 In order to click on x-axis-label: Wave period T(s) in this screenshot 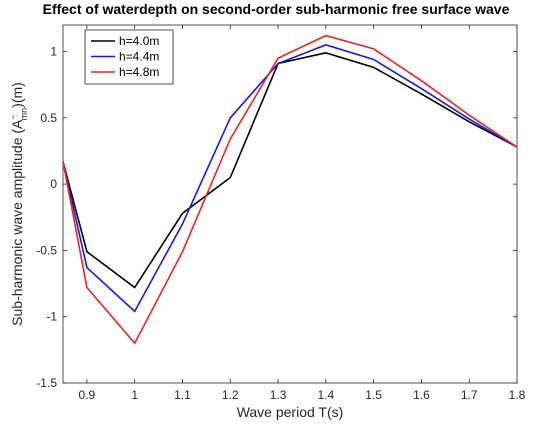, I will do `click(290, 412)`.